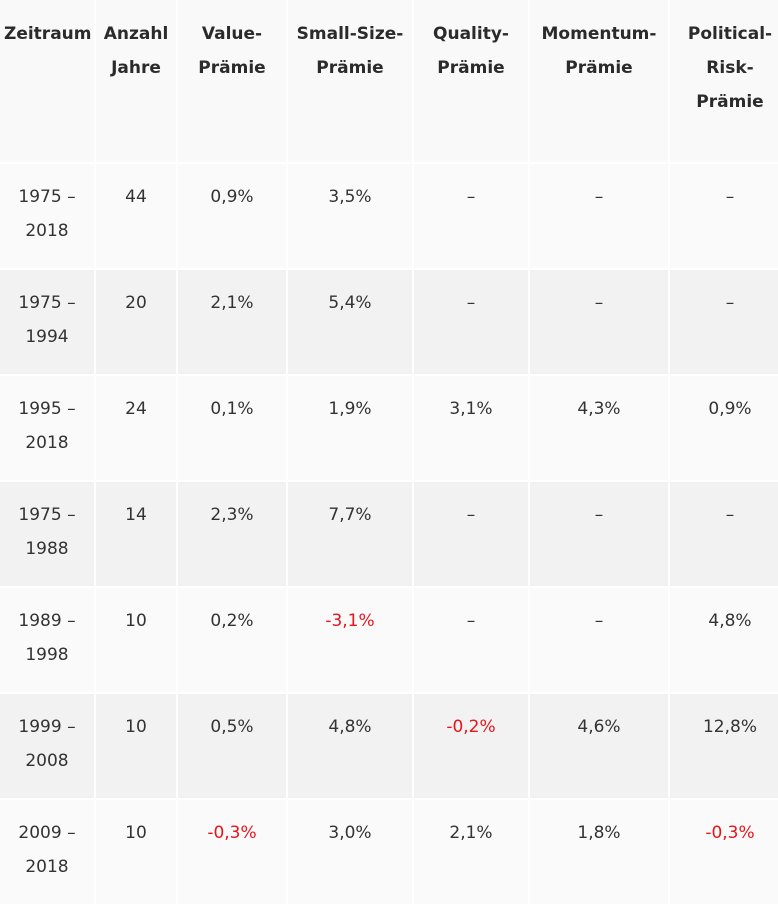  I want to click on value-cell: 44, so click(136, 216).